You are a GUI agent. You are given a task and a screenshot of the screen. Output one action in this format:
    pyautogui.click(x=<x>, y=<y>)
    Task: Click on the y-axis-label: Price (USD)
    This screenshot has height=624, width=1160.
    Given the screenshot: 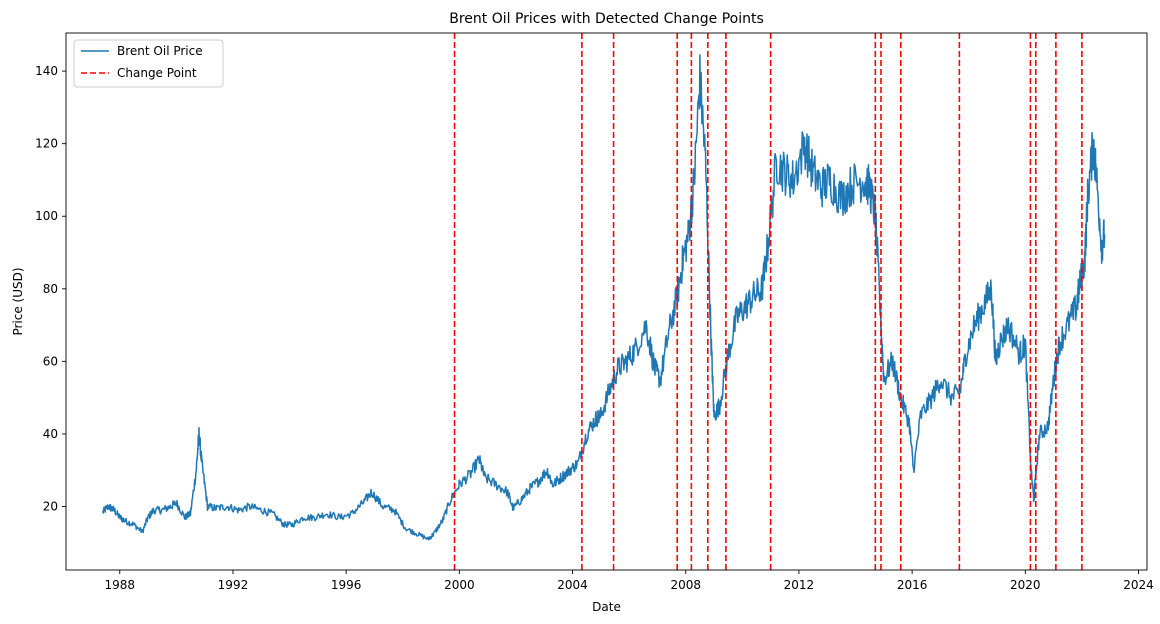 What is the action you would take?
    pyautogui.click(x=18, y=301)
    